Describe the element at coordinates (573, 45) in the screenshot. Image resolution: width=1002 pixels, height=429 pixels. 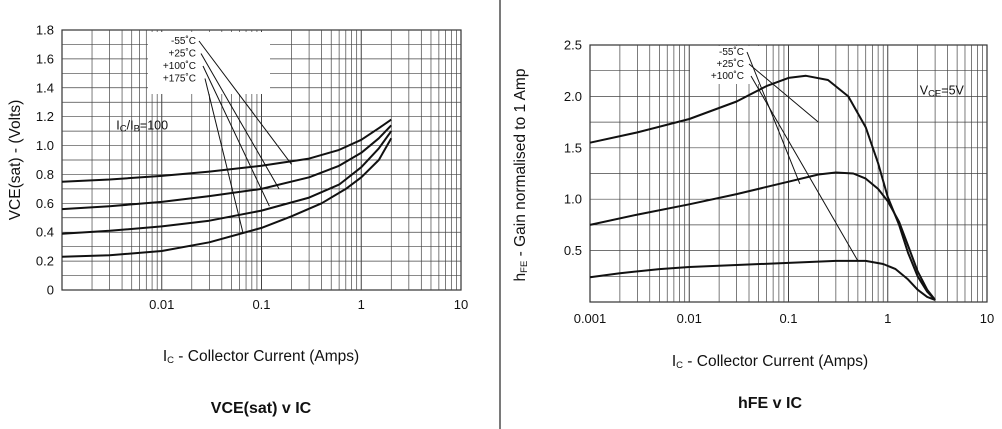
I see `y-tick-label: 2.5` at that location.